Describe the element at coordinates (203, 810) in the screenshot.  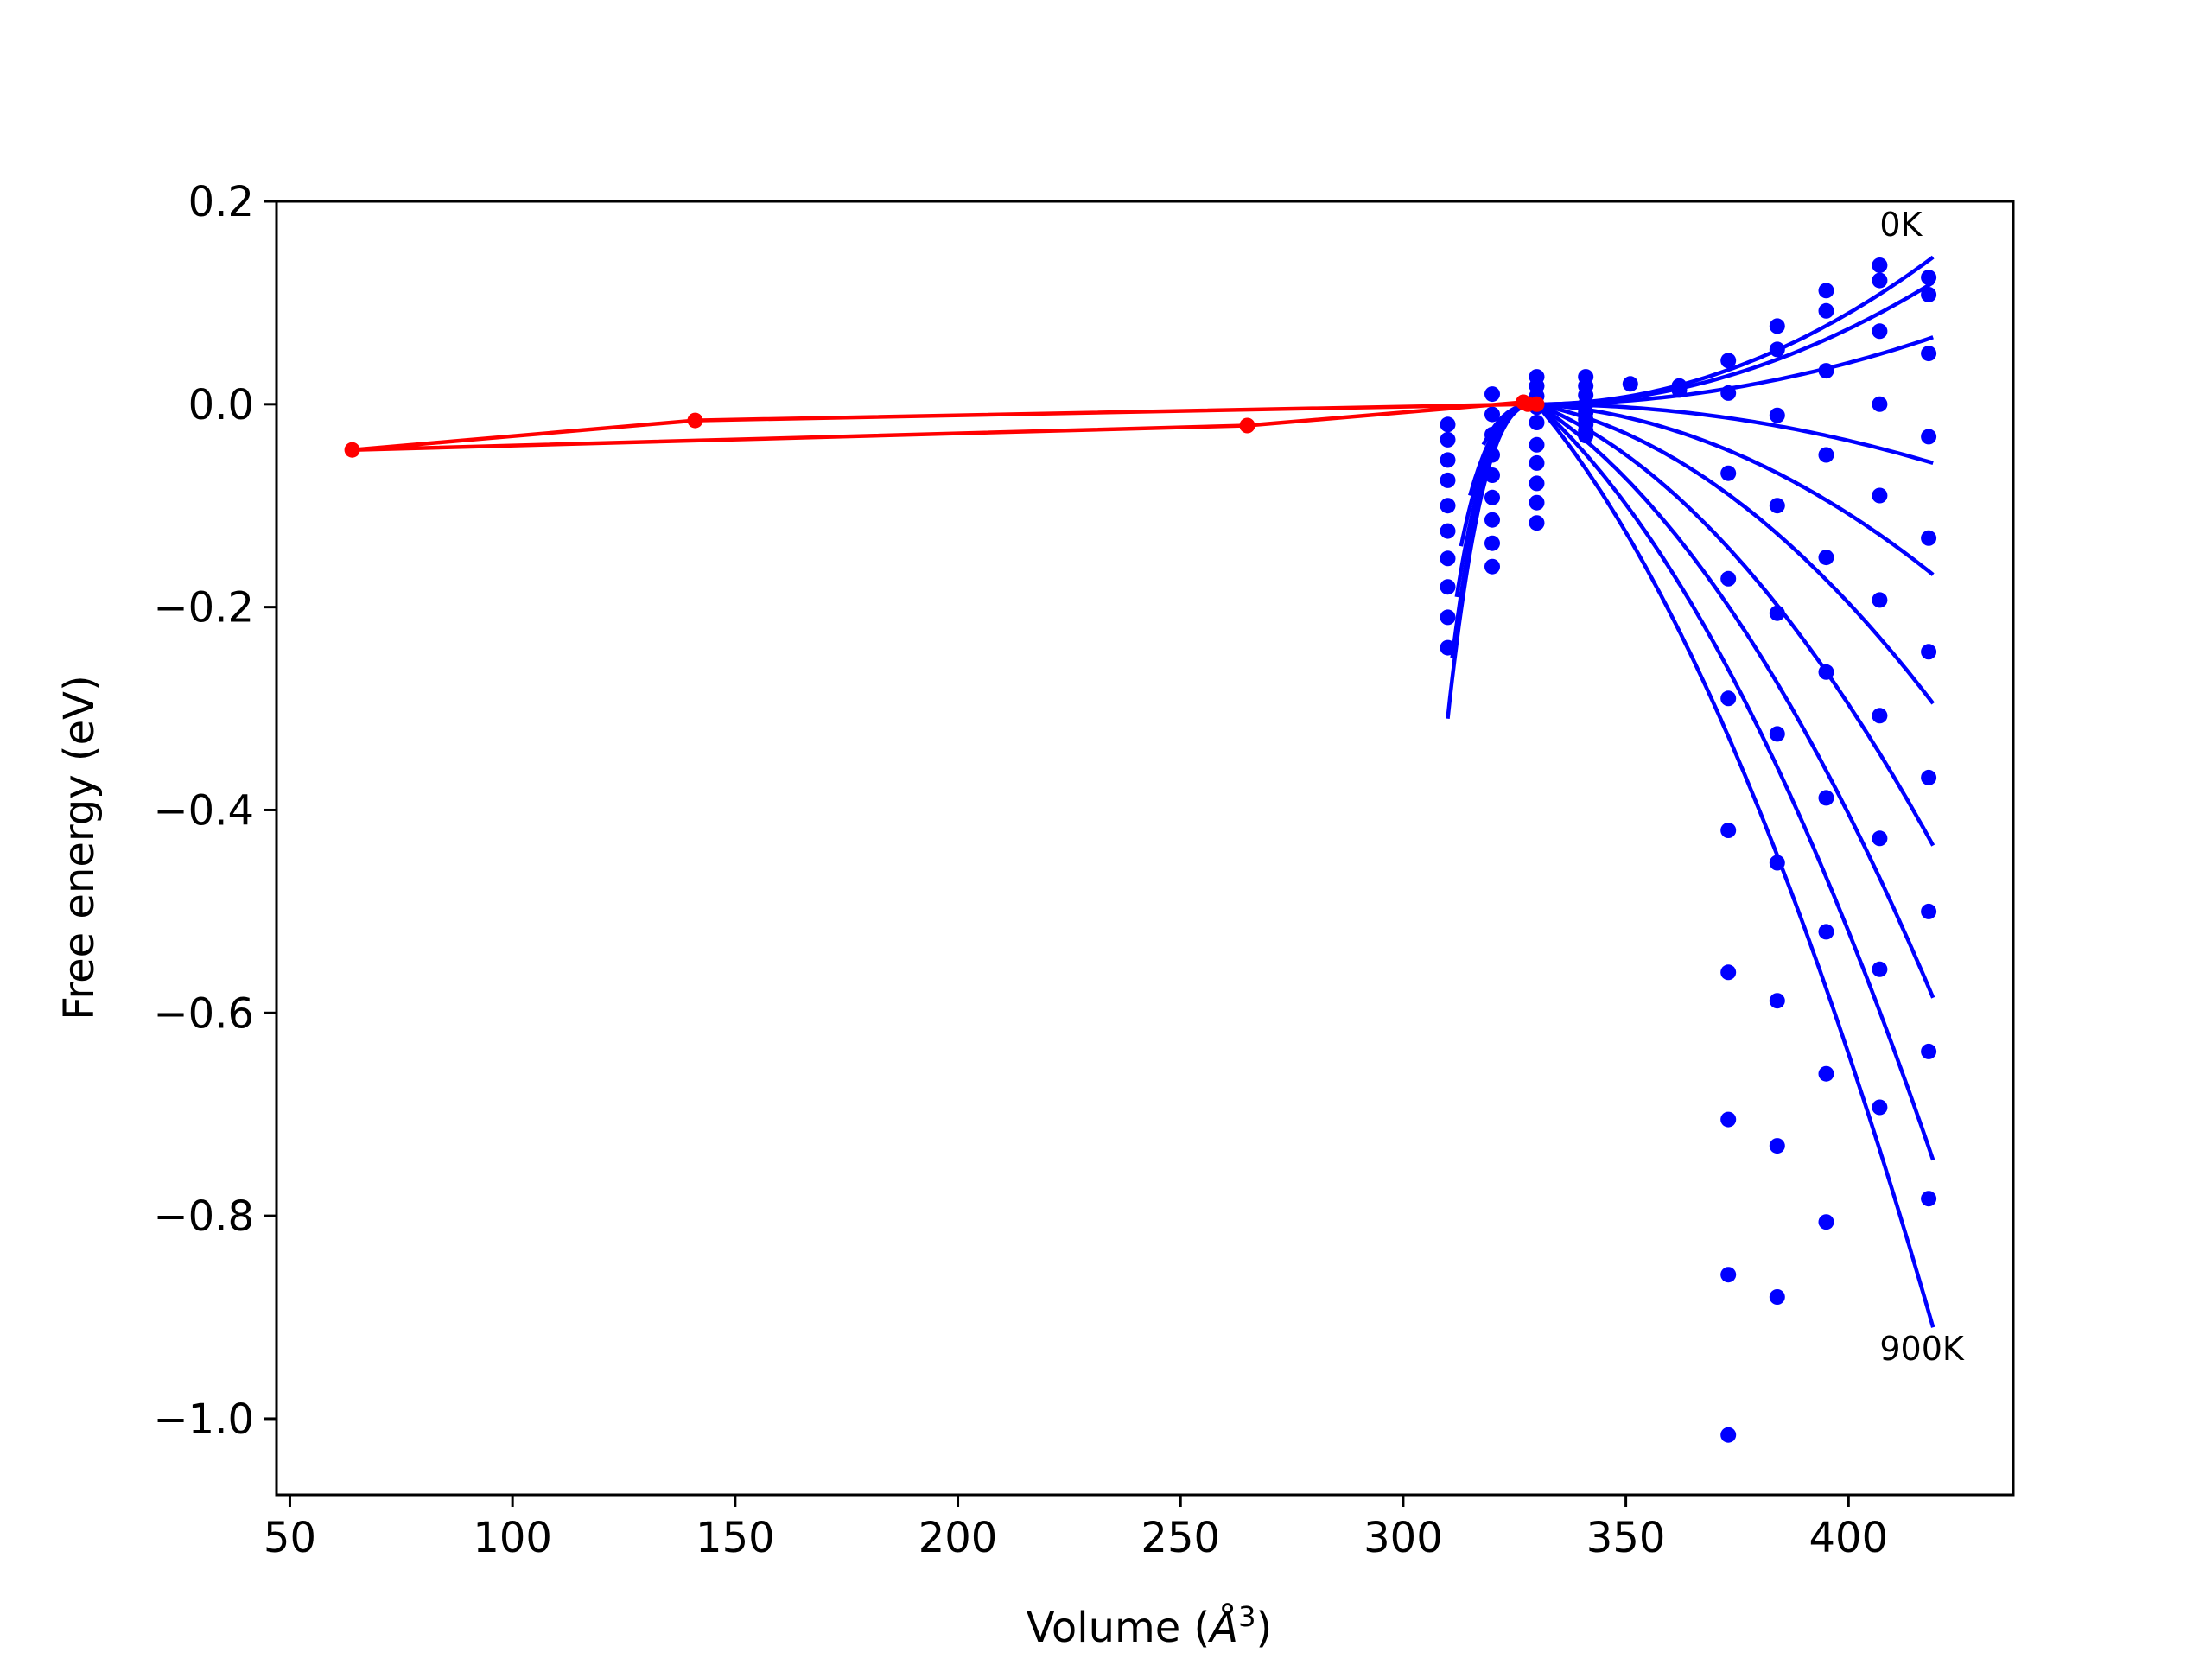
I see `y-tick-label: −0.4` at that location.